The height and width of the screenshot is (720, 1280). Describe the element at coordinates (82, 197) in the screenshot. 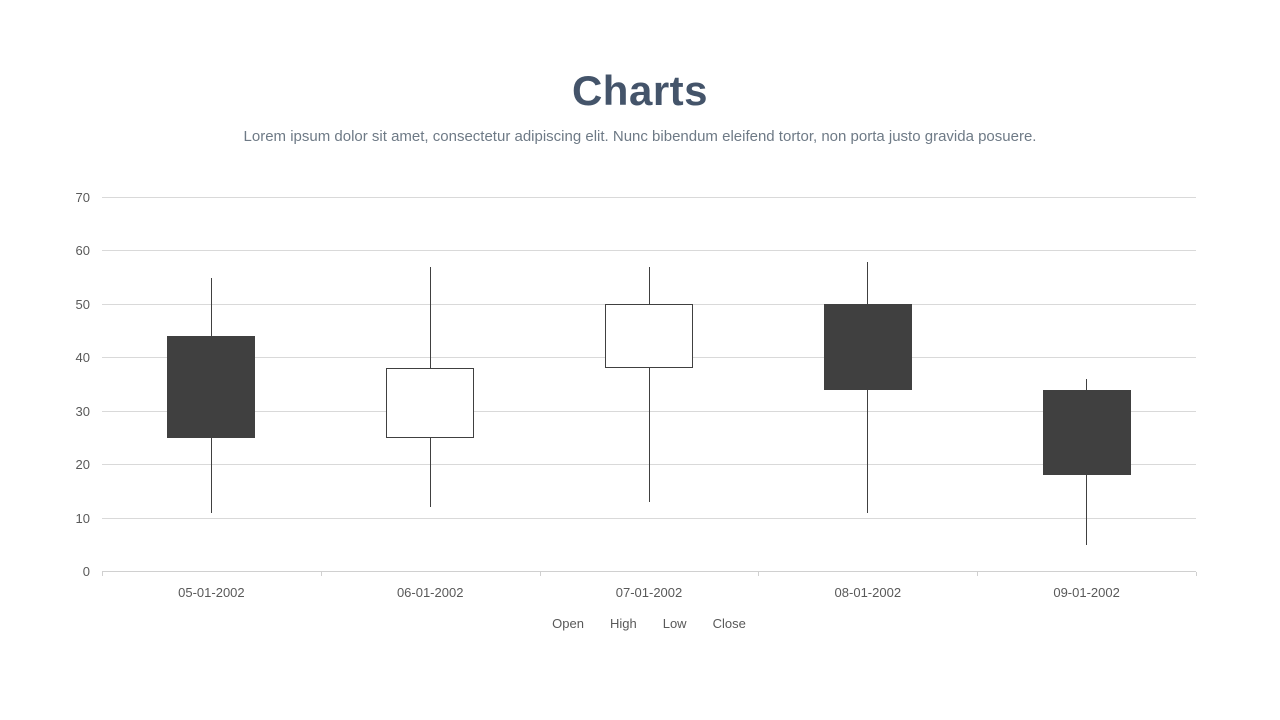

I see `y-axis-label: 70` at that location.